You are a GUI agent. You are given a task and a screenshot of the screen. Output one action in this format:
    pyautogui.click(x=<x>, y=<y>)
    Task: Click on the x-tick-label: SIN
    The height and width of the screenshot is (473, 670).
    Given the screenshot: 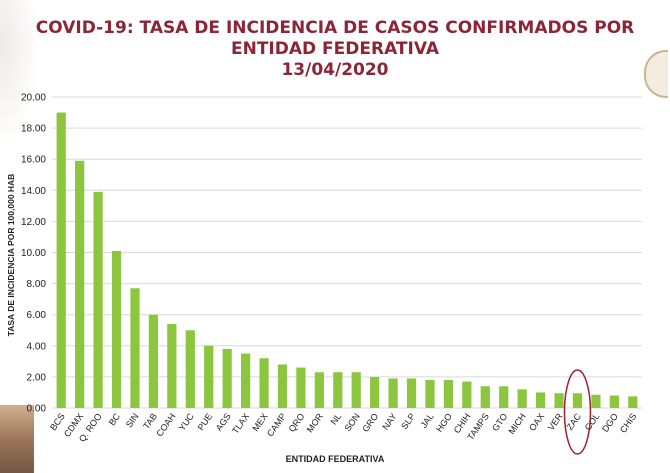 What is the action you would take?
    pyautogui.click(x=132, y=420)
    